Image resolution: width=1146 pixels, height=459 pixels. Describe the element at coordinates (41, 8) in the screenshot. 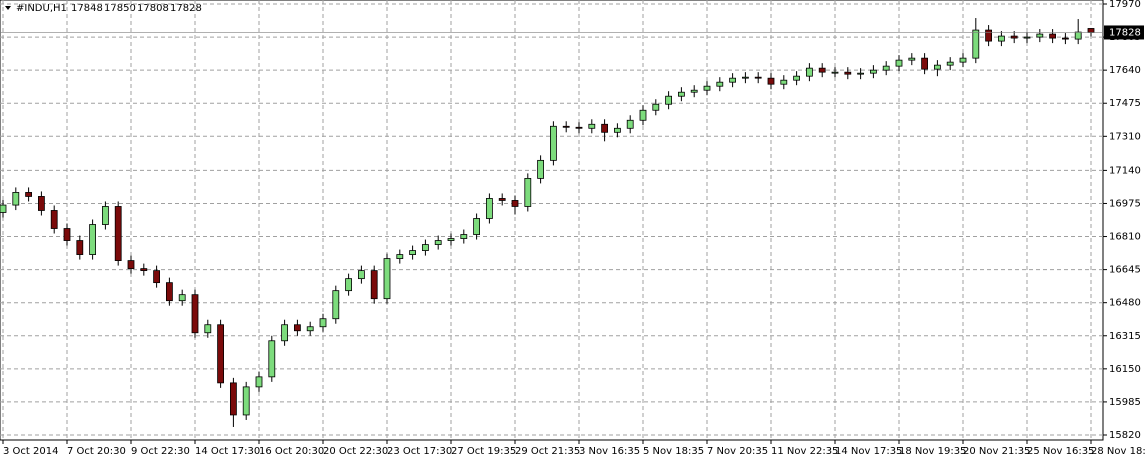

I see `symbol: #INDU,H1` at that location.